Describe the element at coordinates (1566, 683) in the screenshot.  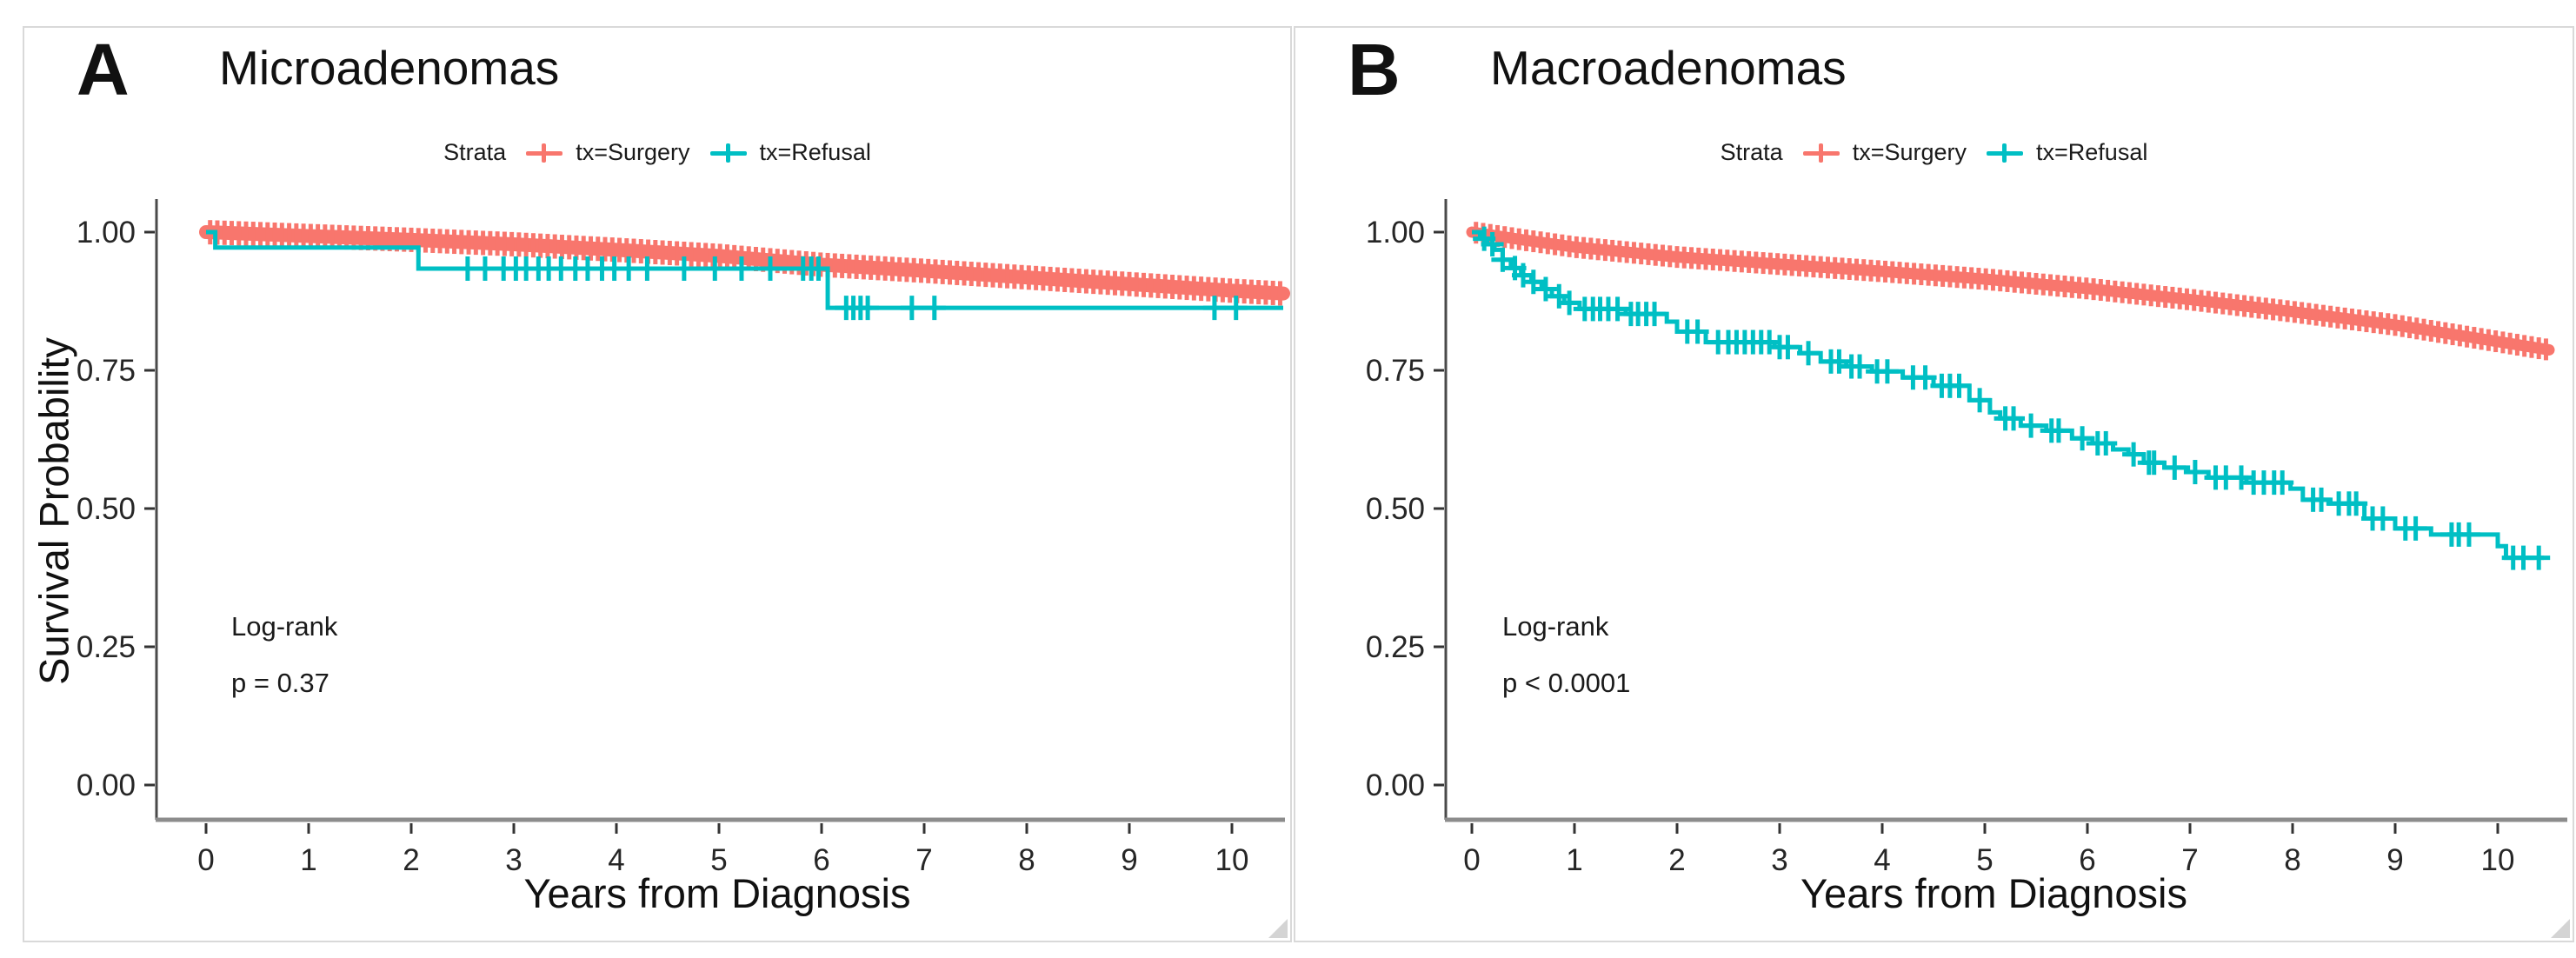
I see `p-value: p < 0.0001` at that location.